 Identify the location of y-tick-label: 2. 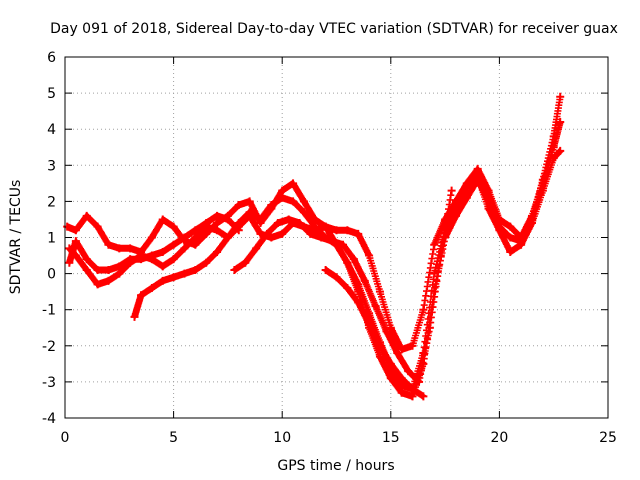
(51, 202).